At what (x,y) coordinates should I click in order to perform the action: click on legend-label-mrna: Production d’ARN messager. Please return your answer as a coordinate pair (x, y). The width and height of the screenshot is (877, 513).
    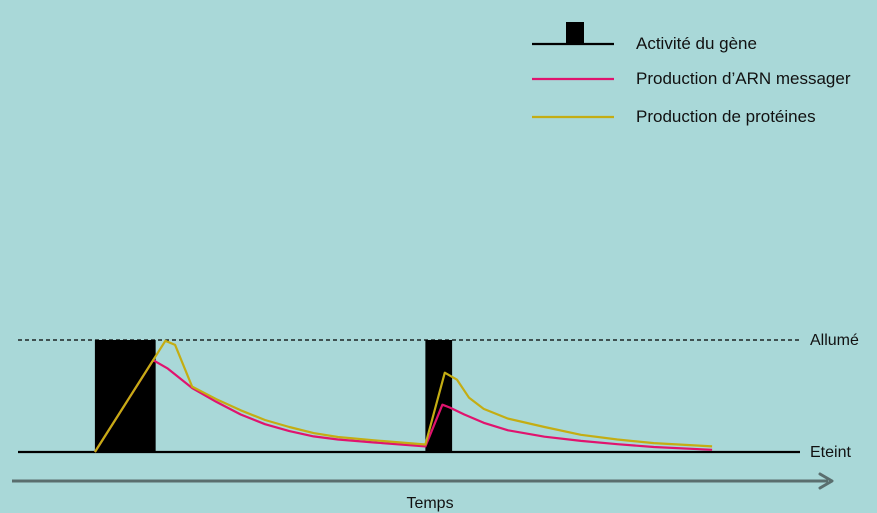
    Looking at the image, I should click on (743, 78).